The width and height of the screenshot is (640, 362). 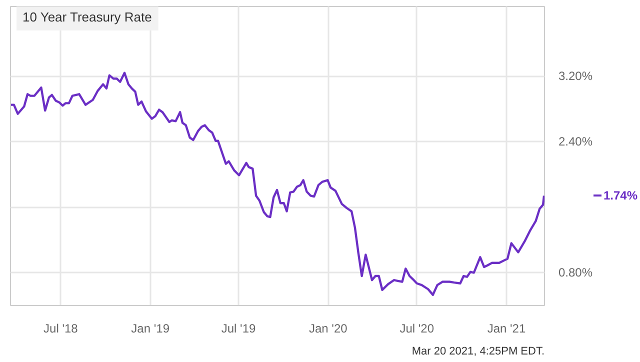 I want to click on y-tick-label: 0.80%, so click(x=575, y=273).